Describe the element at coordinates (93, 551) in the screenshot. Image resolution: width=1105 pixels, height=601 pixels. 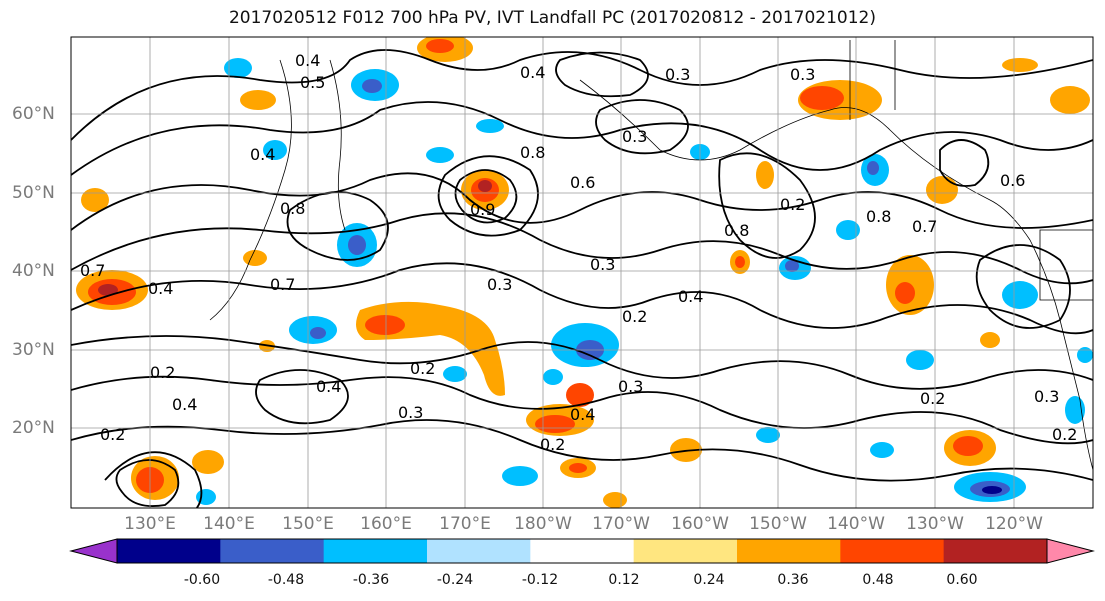
I see `colorbar-extend-low` at that location.